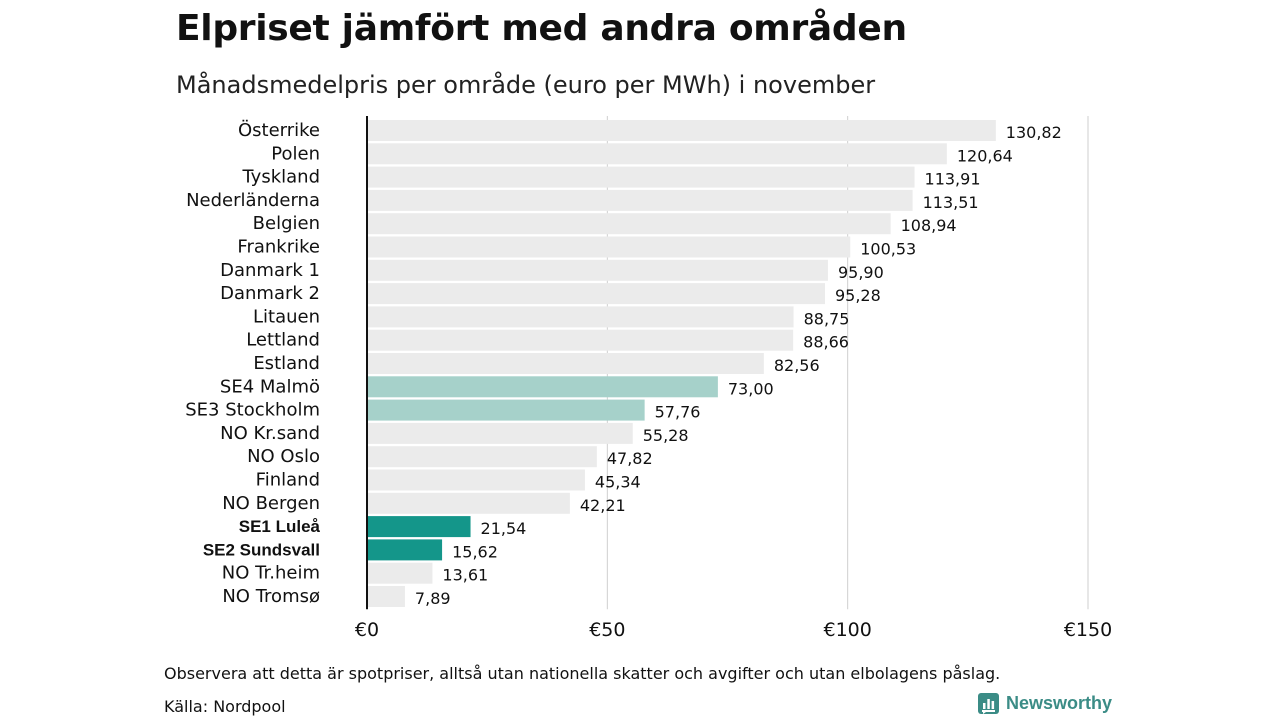 This screenshot has width=1280, height=720. I want to click on value-label: 88,75, so click(827, 318).